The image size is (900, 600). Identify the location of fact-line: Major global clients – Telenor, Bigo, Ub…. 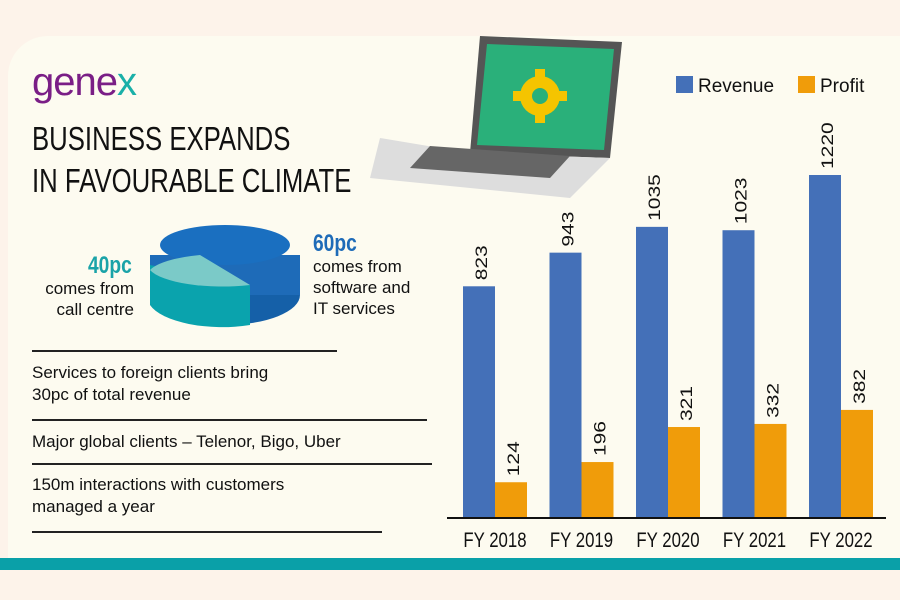
(186, 441).